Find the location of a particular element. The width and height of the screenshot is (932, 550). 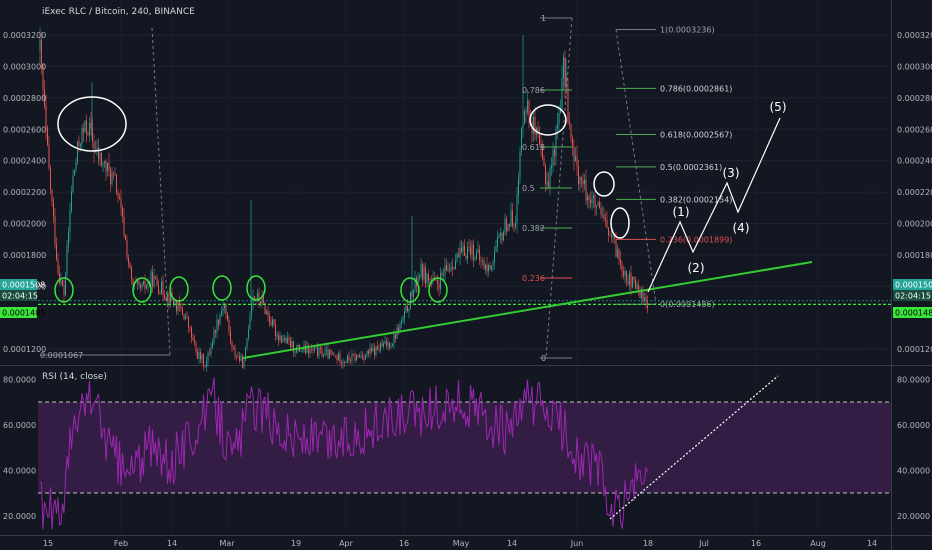

price-tick-label: 0.0003200 is located at coordinates (914, 35).